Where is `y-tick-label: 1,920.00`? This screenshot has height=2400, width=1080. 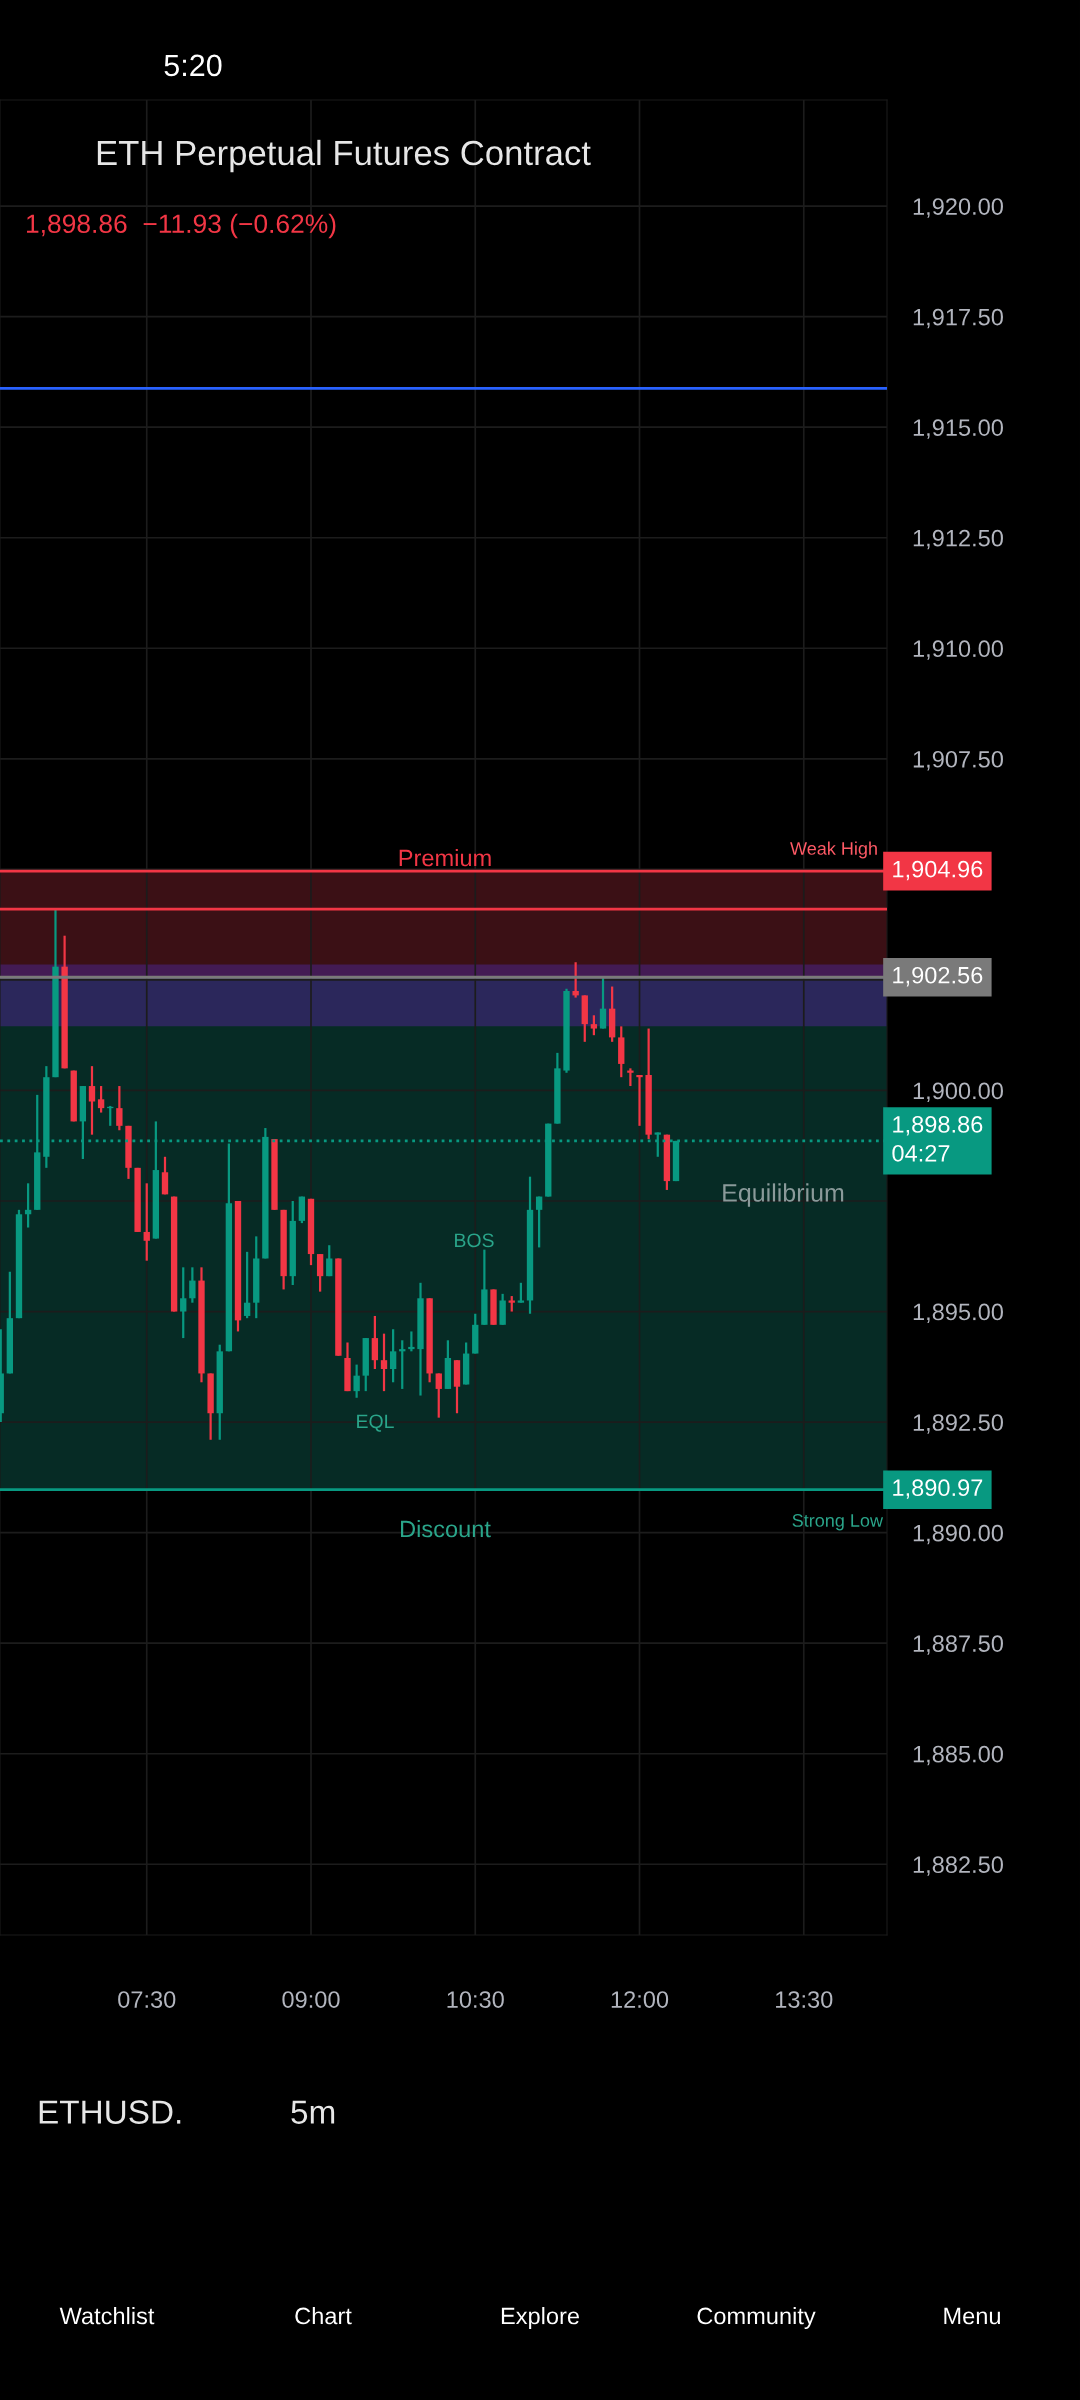 y-tick-label: 1,920.00 is located at coordinates (958, 208).